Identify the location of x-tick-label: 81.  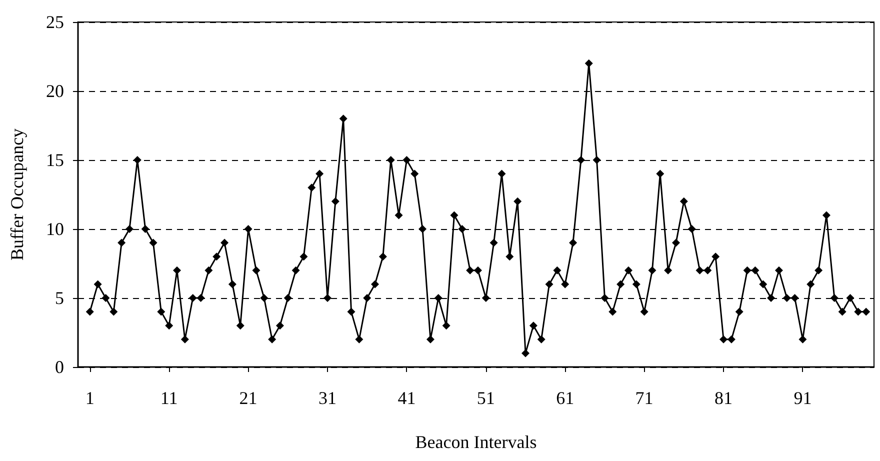
(723, 398).